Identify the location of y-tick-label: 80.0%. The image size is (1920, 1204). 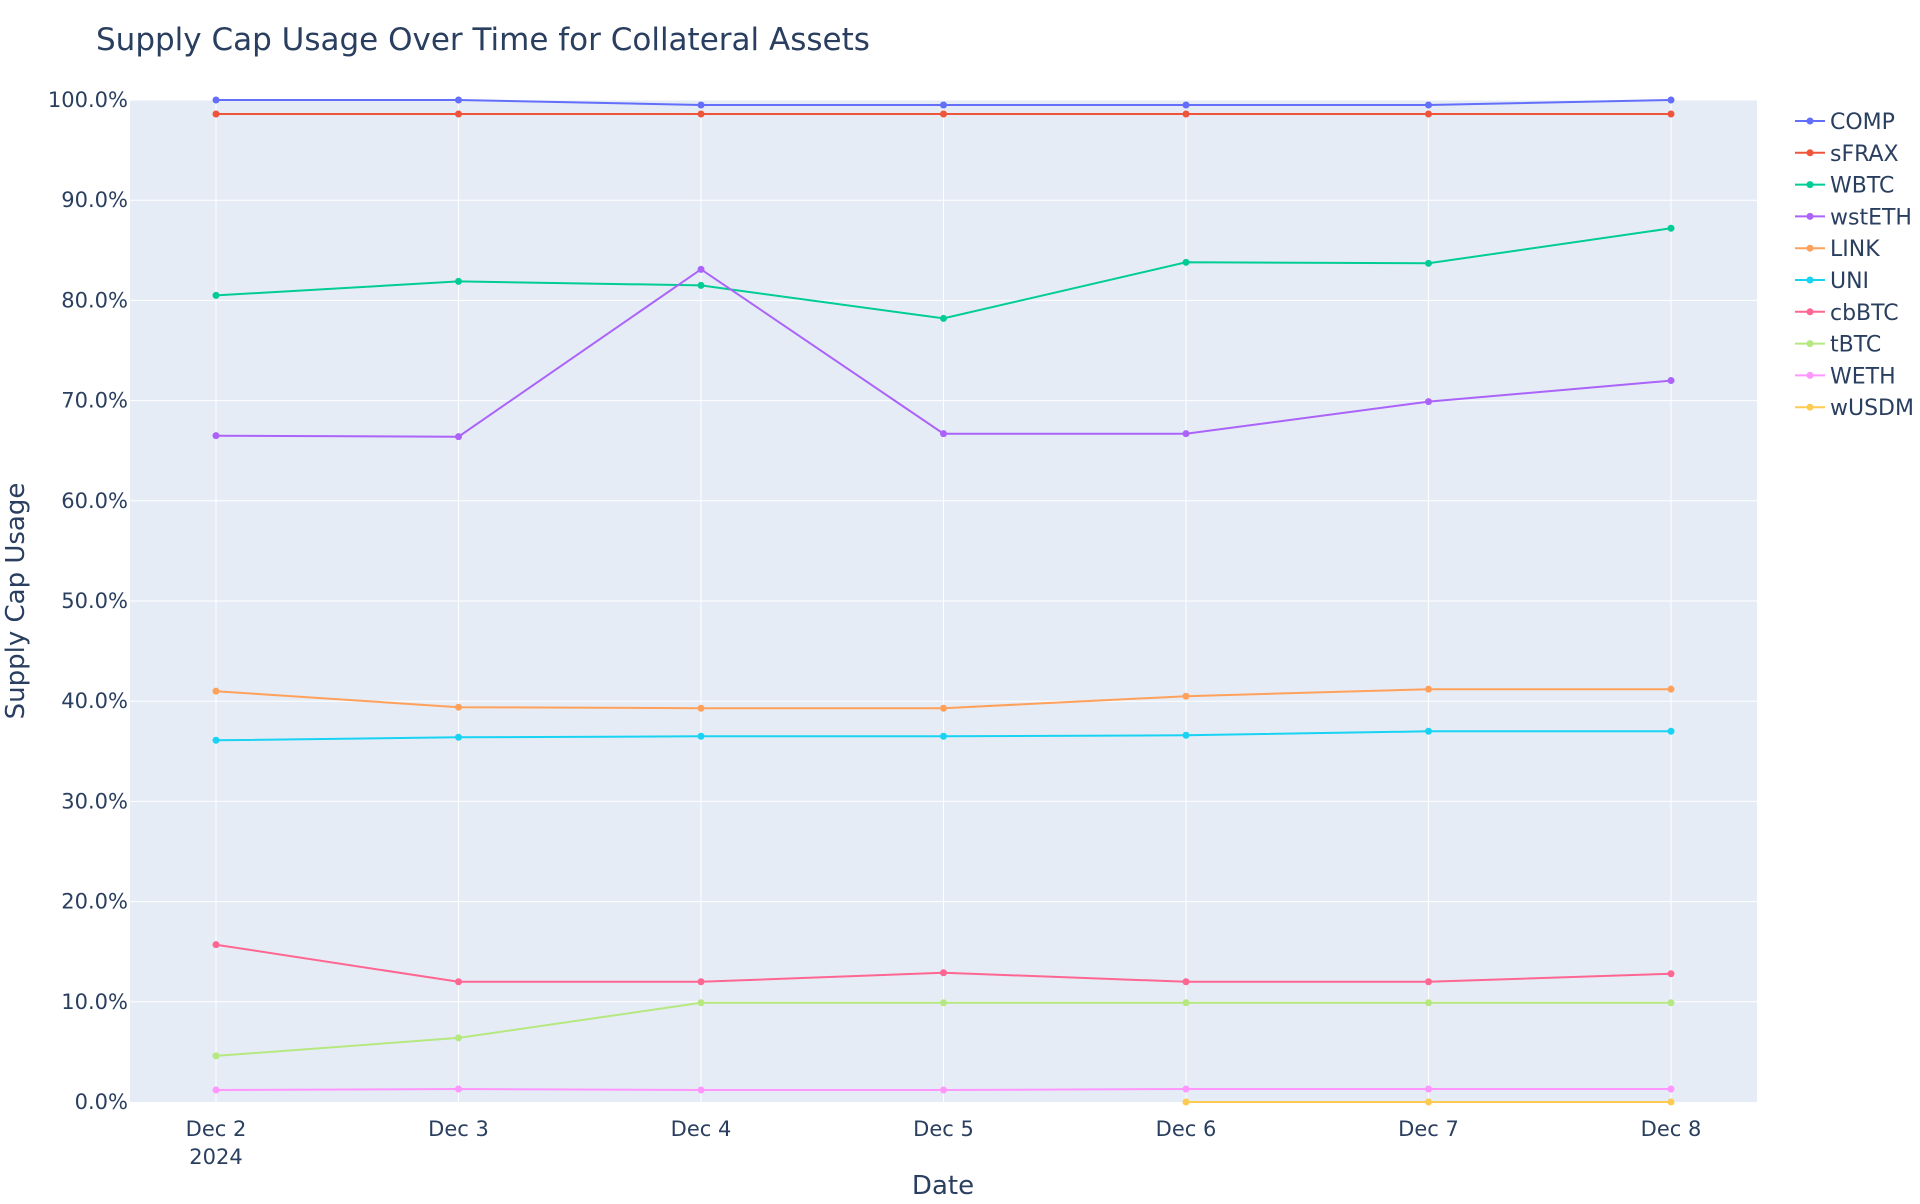
(94, 300).